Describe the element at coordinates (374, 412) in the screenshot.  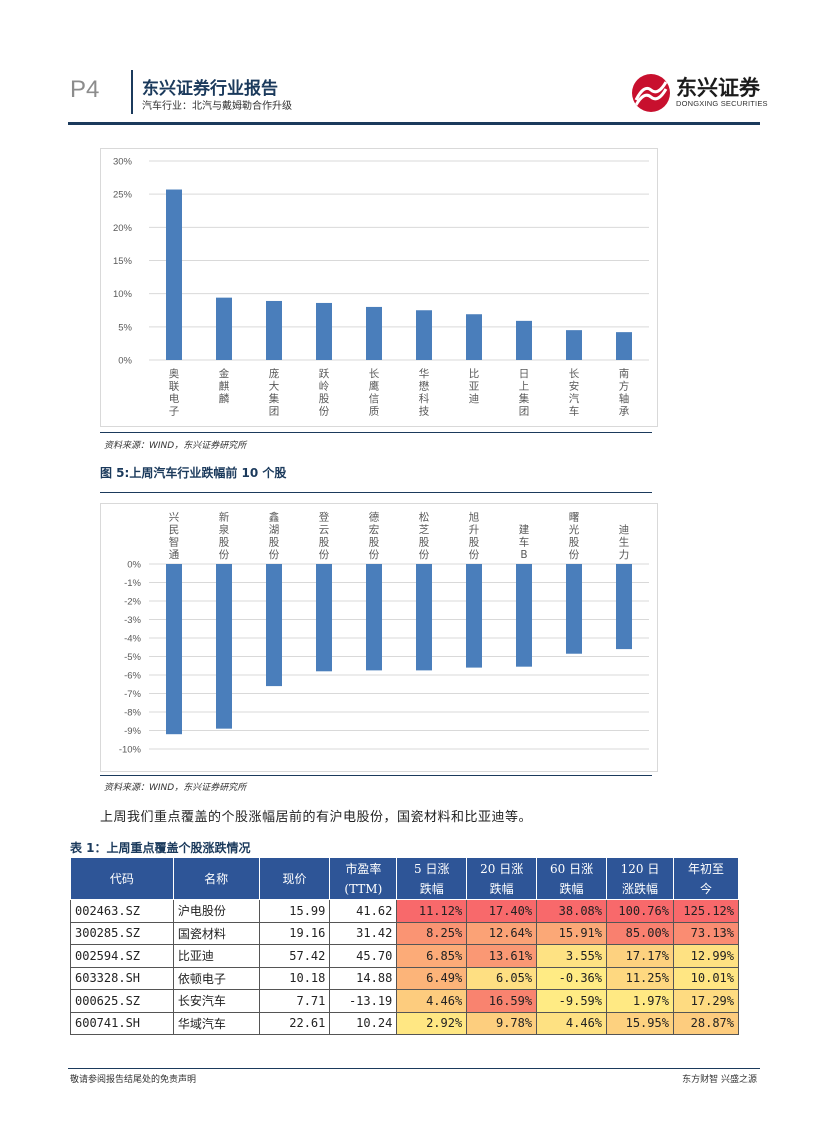
I see `svg-text: 质` at that location.